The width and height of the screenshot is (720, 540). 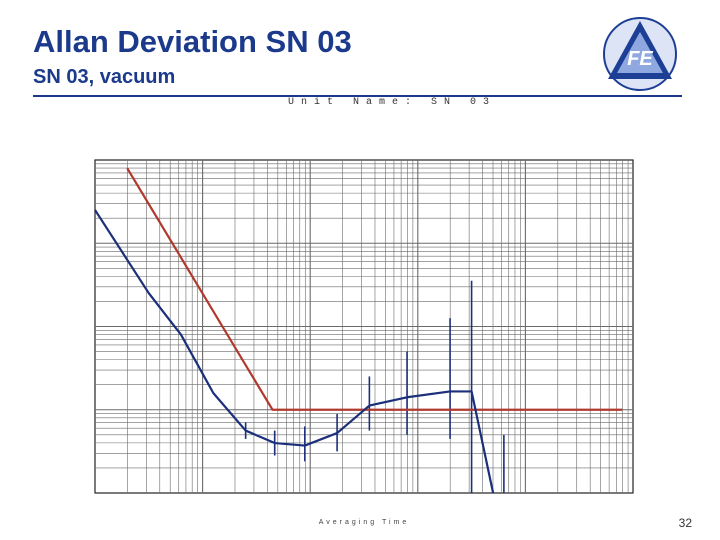 What do you see at coordinates (357, 96) in the screenshot?
I see `title-divider` at bounding box center [357, 96].